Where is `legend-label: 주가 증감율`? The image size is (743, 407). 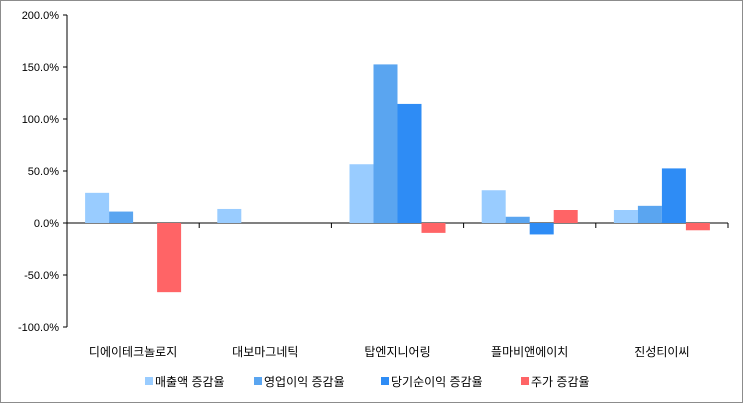 legend-label: 주가 증감율 is located at coordinates (560, 382).